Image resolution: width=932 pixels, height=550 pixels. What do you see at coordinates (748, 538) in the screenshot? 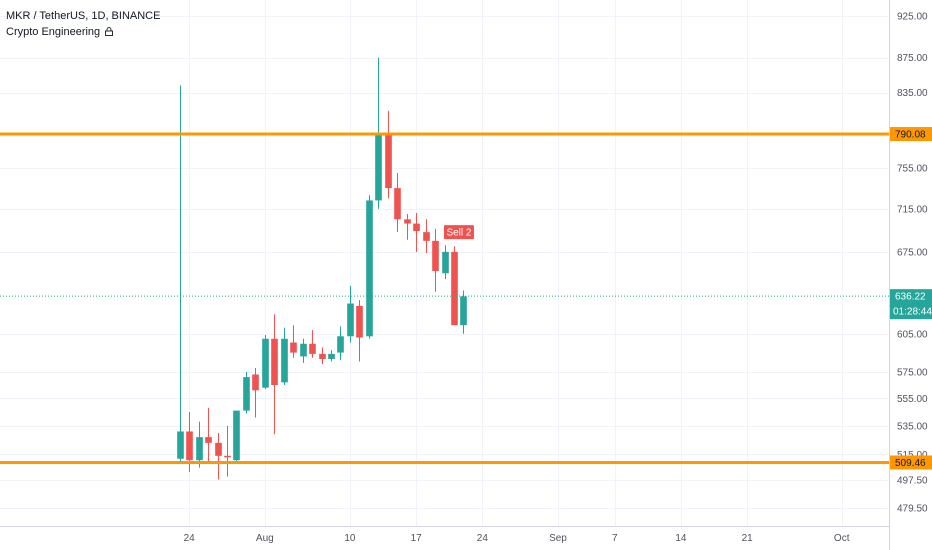
I see `time-axis-label: 21` at bounding box center [748, 538].